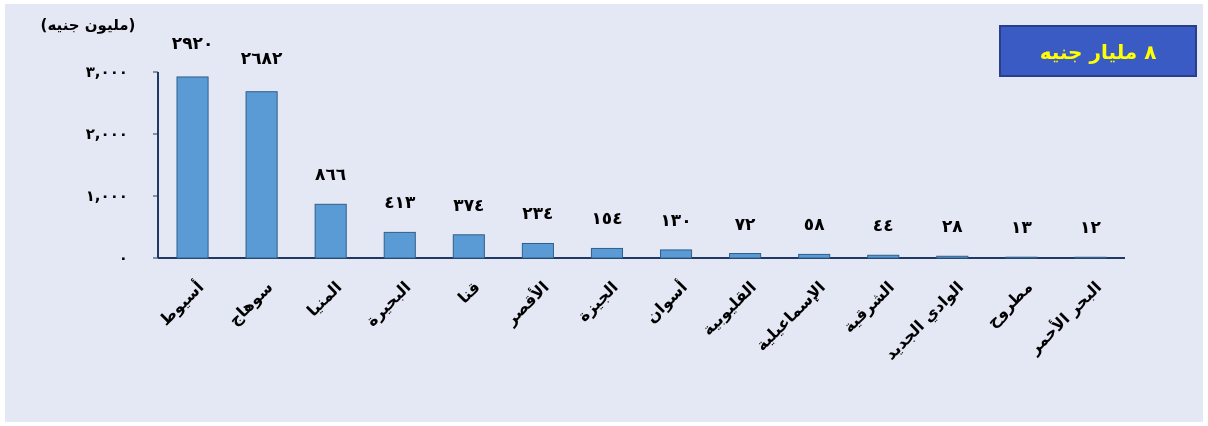 Image resolution: width=1208 pixels, height=426 pixels. I want to click on data-label: ٨٦٦, so click(331, 174).